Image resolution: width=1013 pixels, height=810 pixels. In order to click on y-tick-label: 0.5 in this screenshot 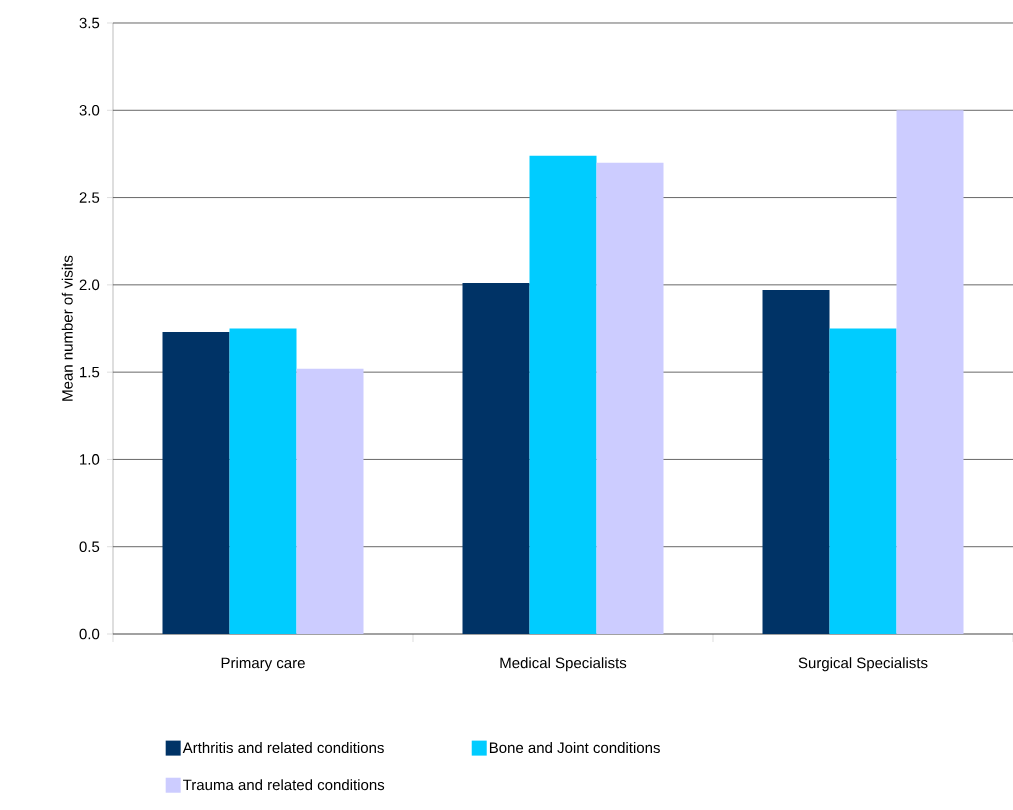, I will do `click(89, 547)`.